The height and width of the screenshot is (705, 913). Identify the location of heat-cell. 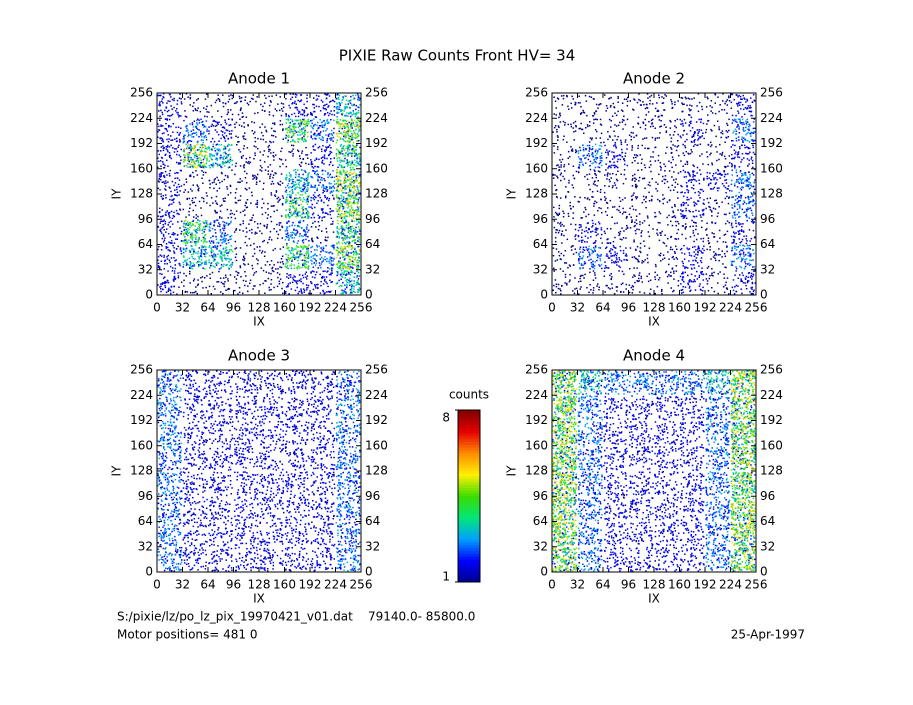
(220, 257).